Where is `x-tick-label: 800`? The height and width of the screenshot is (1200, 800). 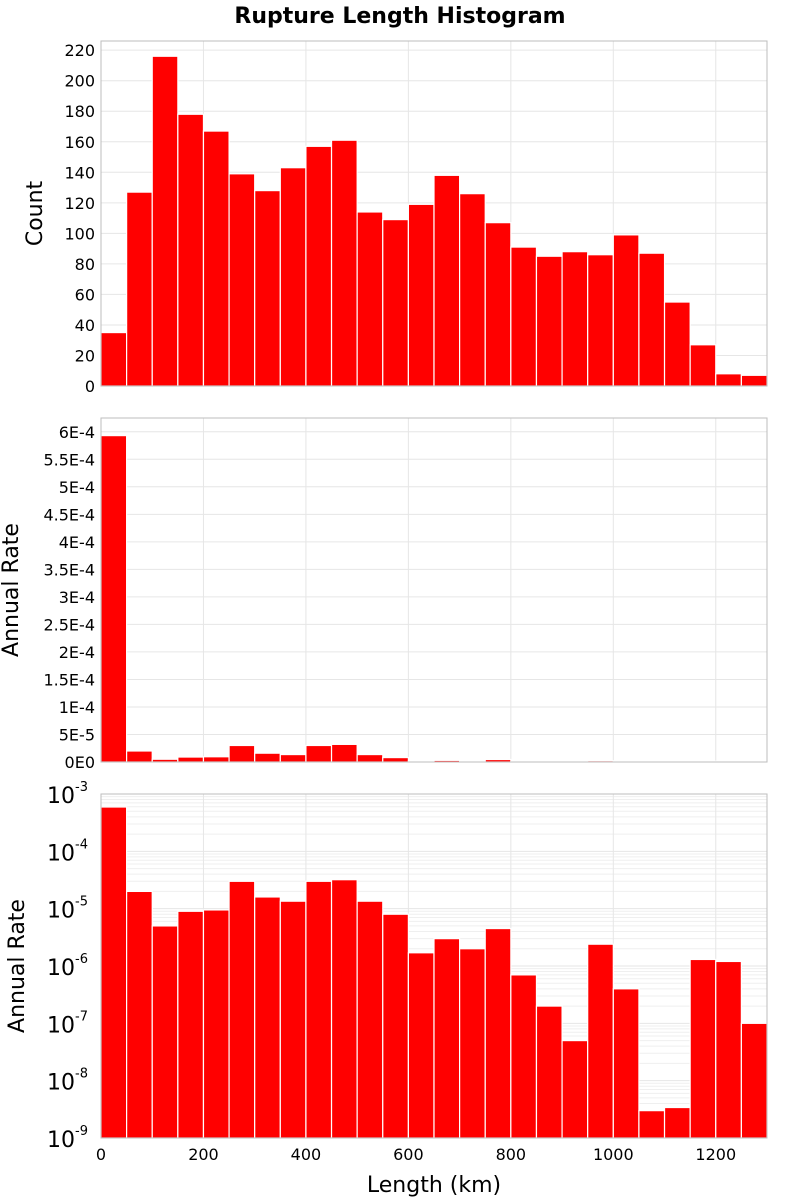
x-tick-label: 800 is located at coordinates (511, 1154).